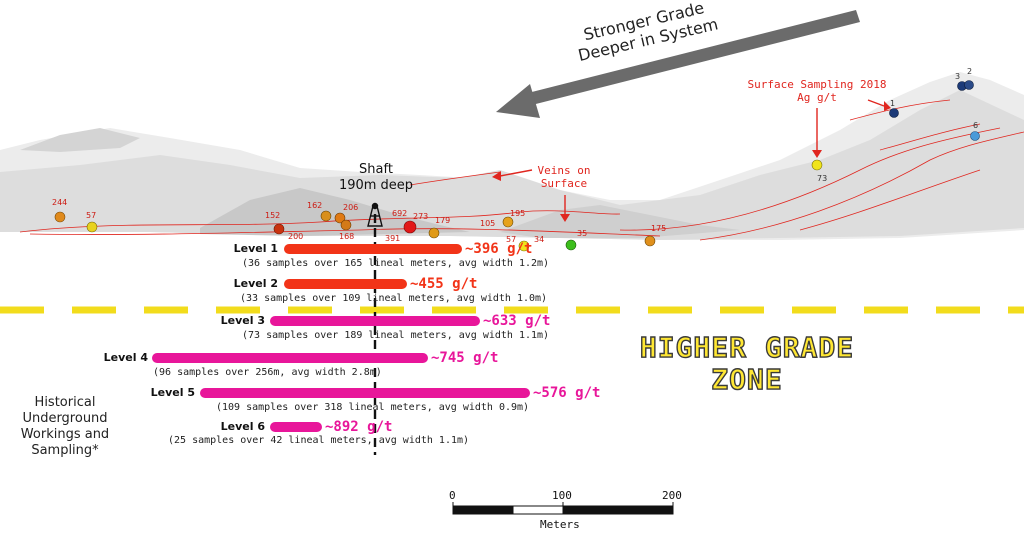 The height and width of the screenshot is (536, 1024). I want to click on sample-label: 175, so click(659, 228).